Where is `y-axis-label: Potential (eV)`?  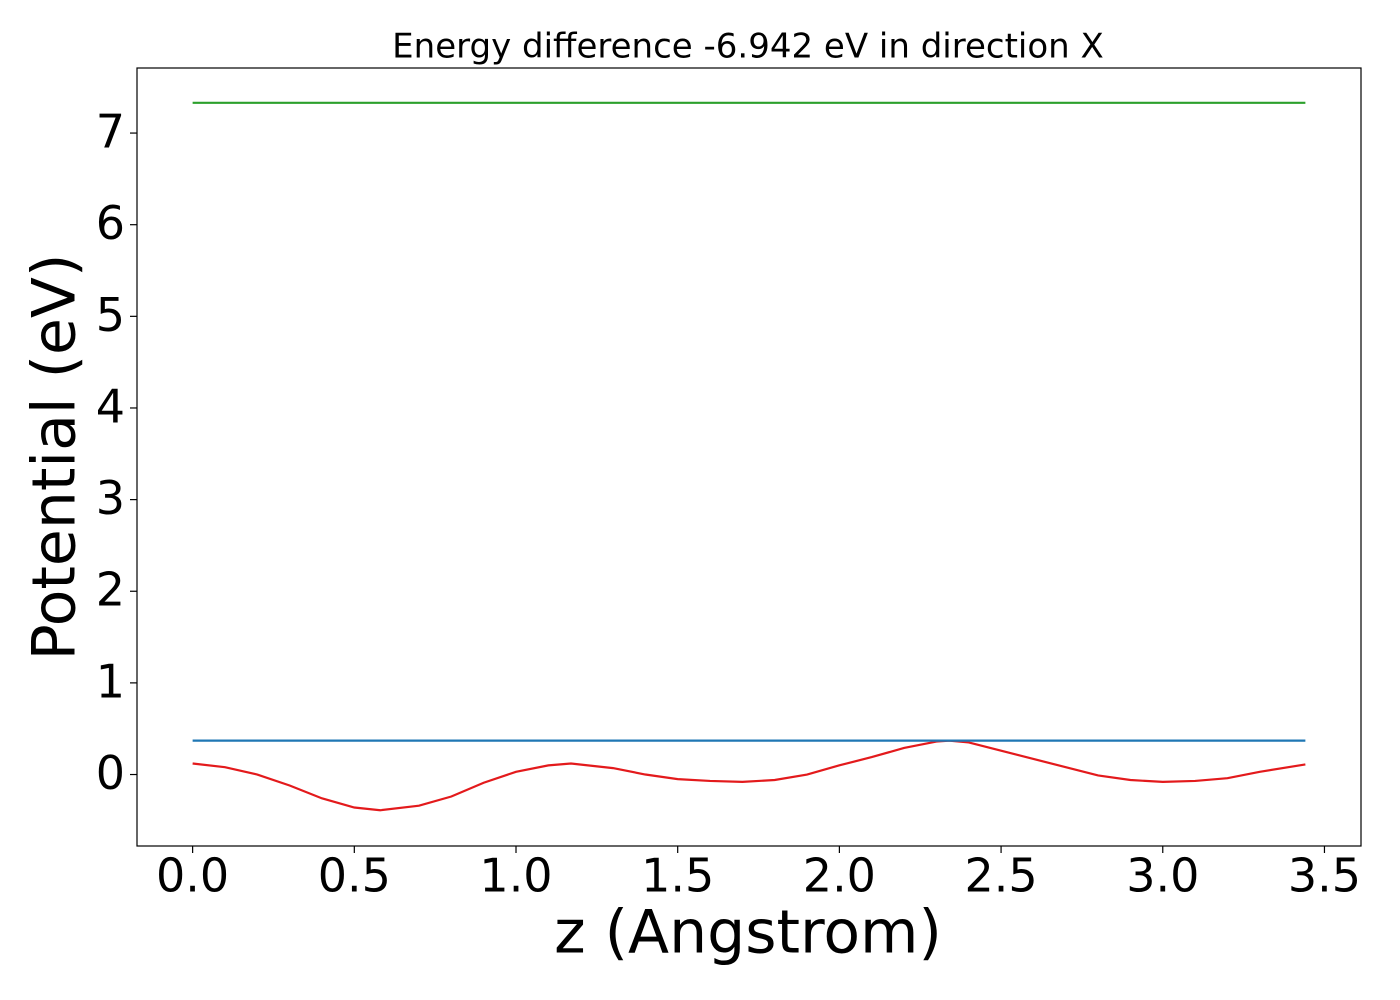
y-axis-label: Potential (eV) is located at coordinates (55, 457).